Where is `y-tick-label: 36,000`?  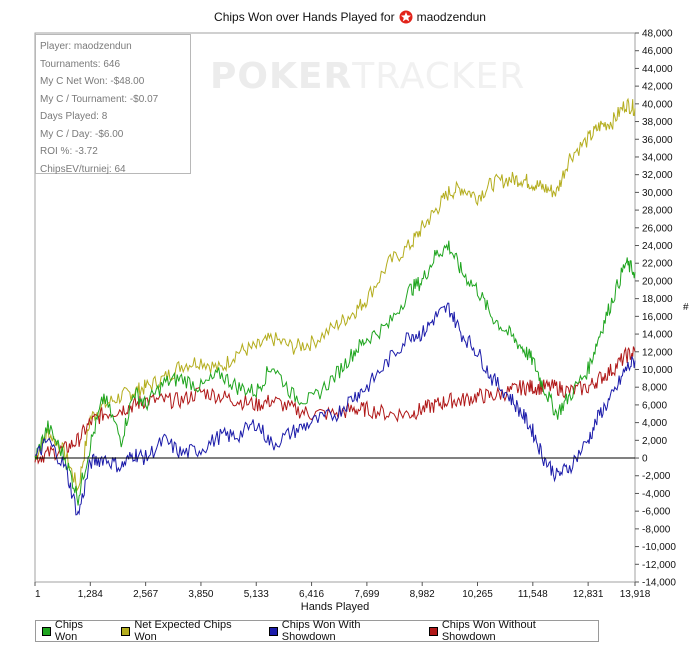 y-tick-label: 36,000 is located at coordinates (657, 140).